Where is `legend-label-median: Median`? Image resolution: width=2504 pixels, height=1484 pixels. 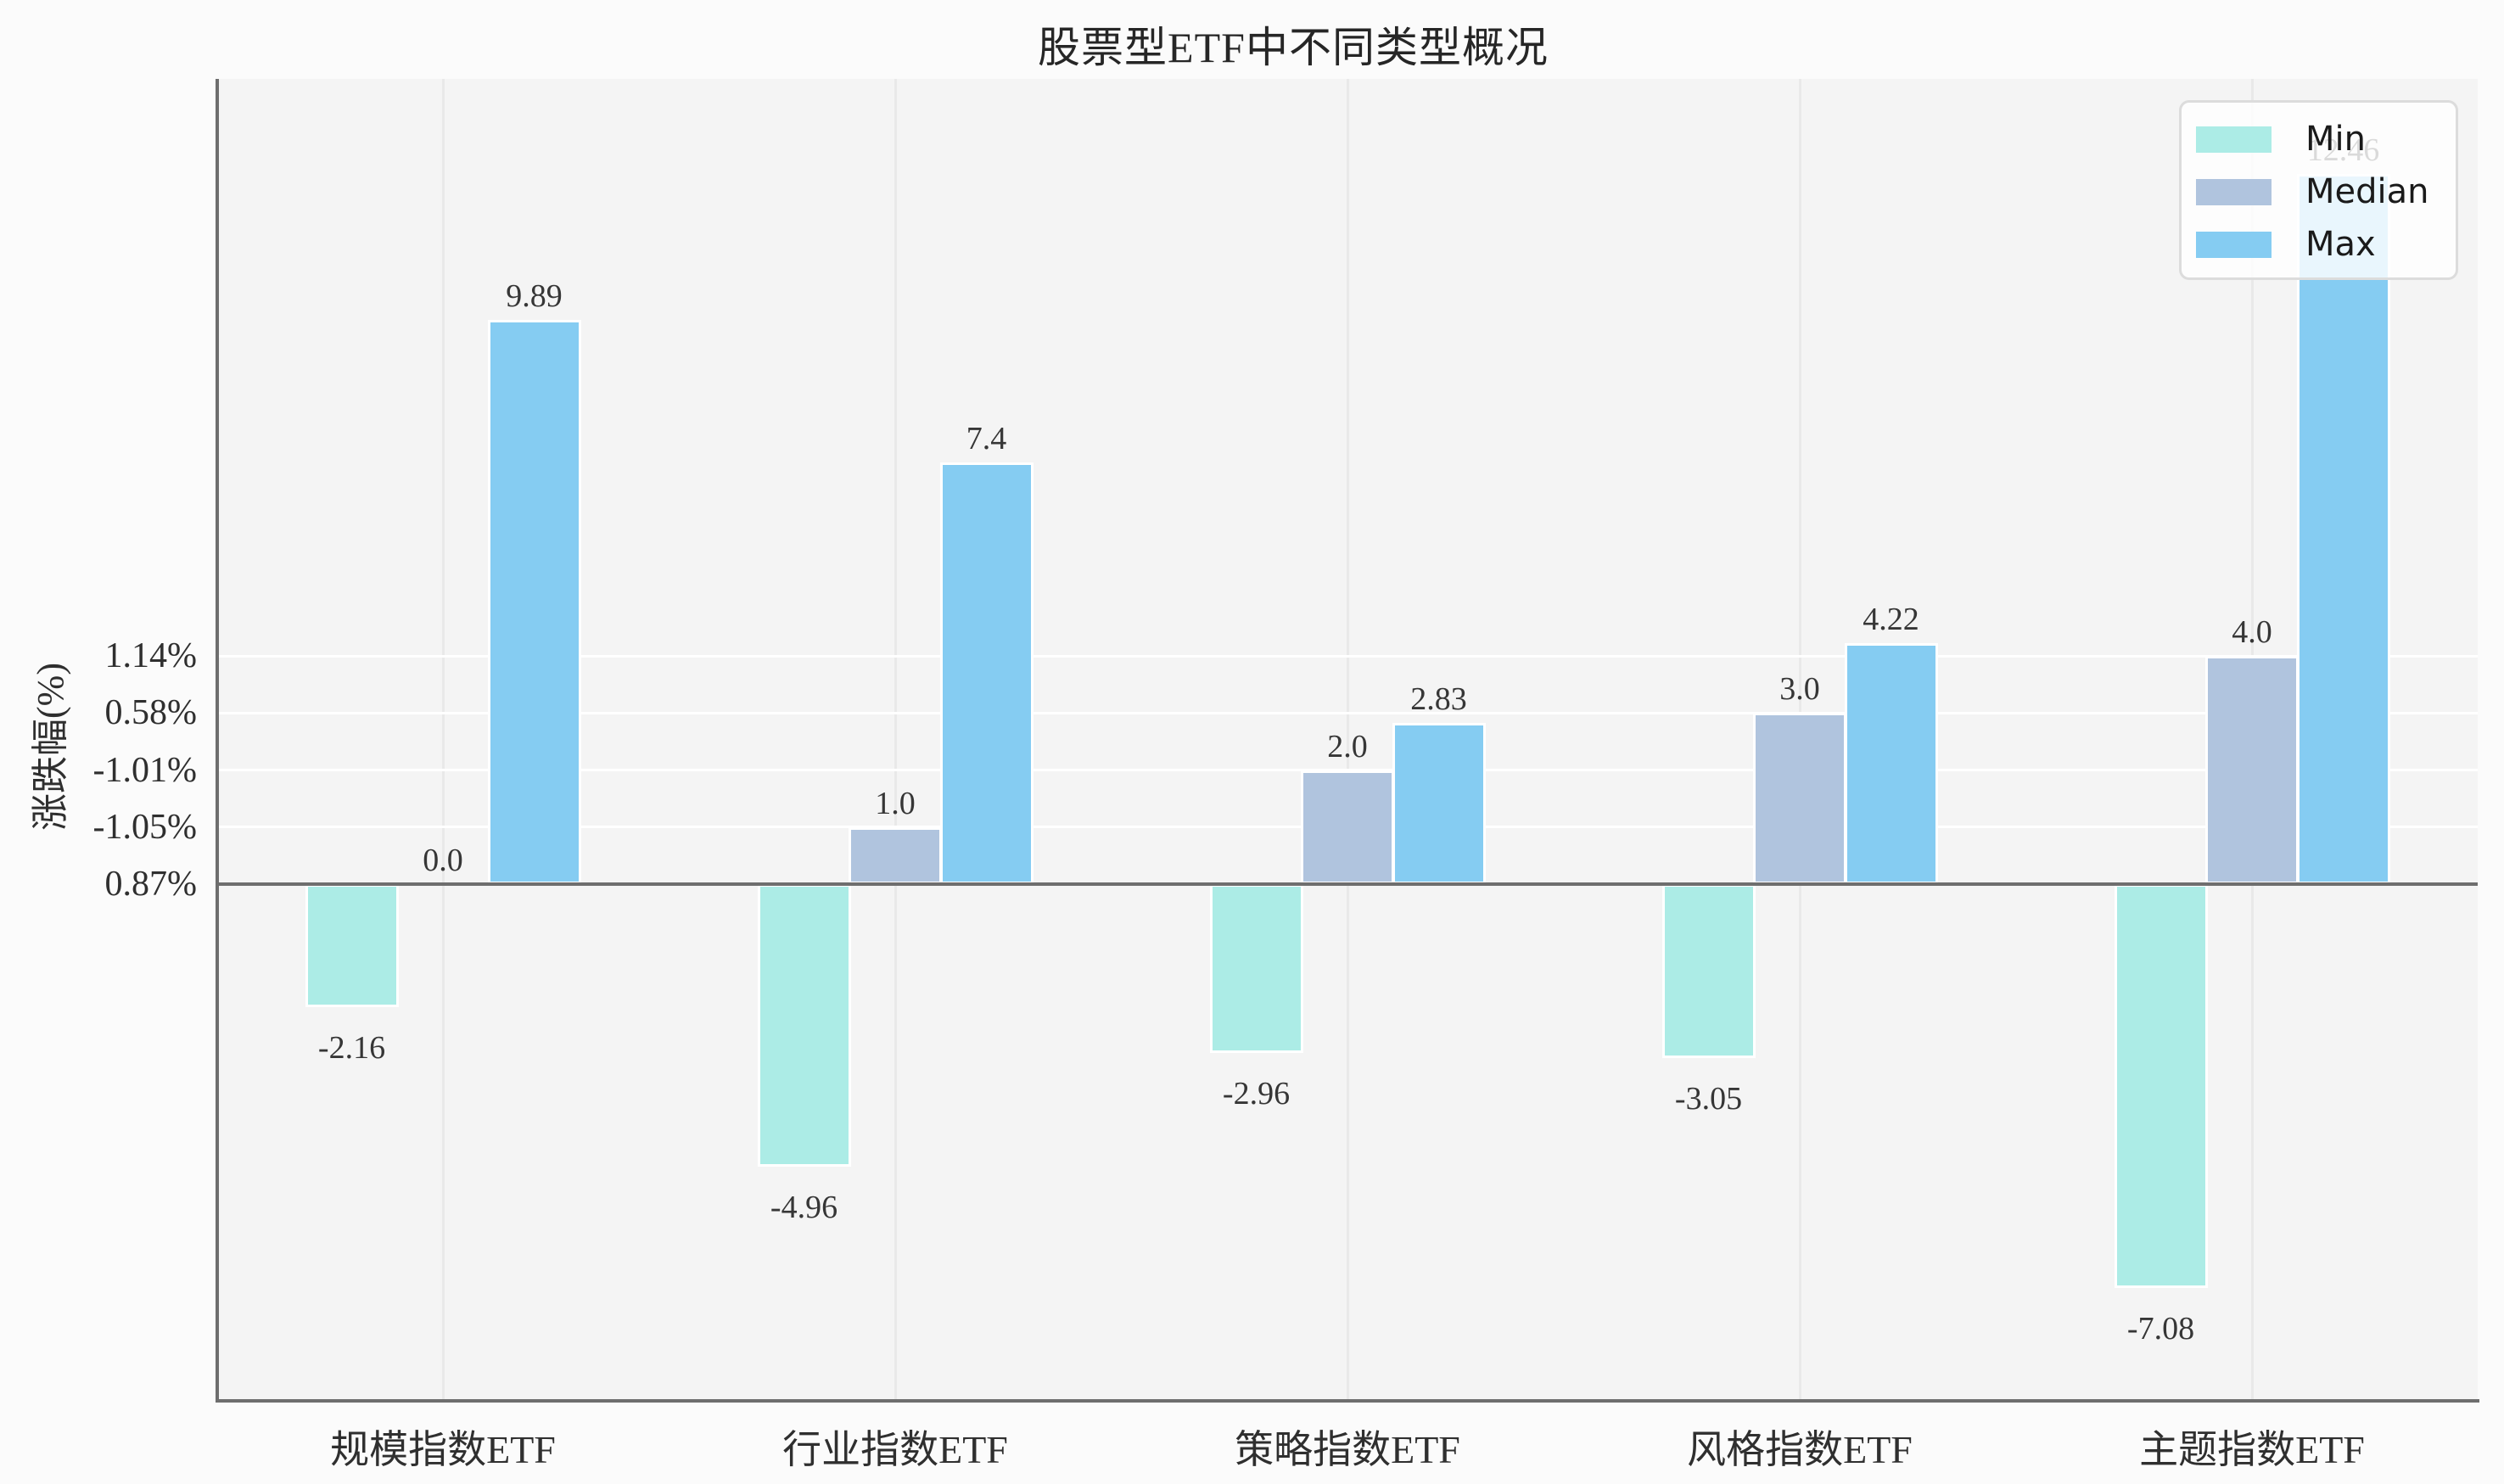 legend-label-median: Median is located at coordinates (2367, 192).